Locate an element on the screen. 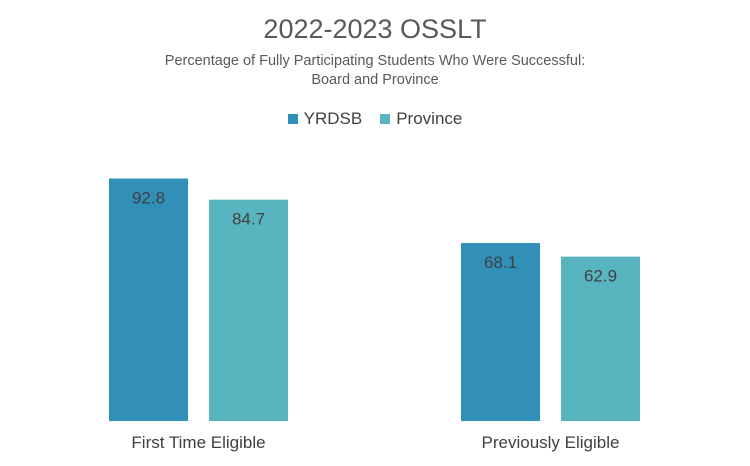 Image resolution: width=750 pixels, height=466 pixels. legend-swatch-province is located at coordinates (385, 119).